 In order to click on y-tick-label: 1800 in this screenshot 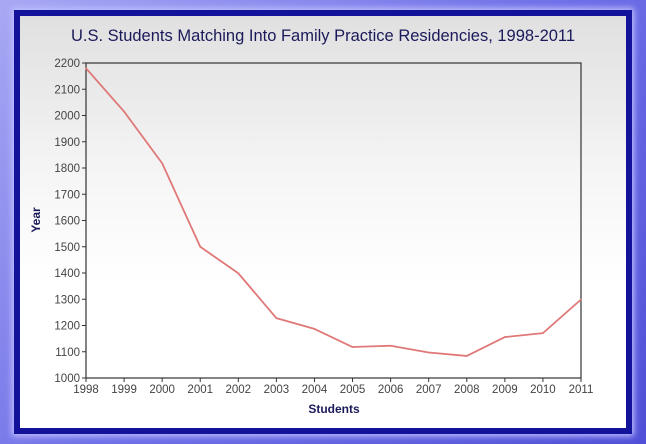, I will do `click(67, 169)`.